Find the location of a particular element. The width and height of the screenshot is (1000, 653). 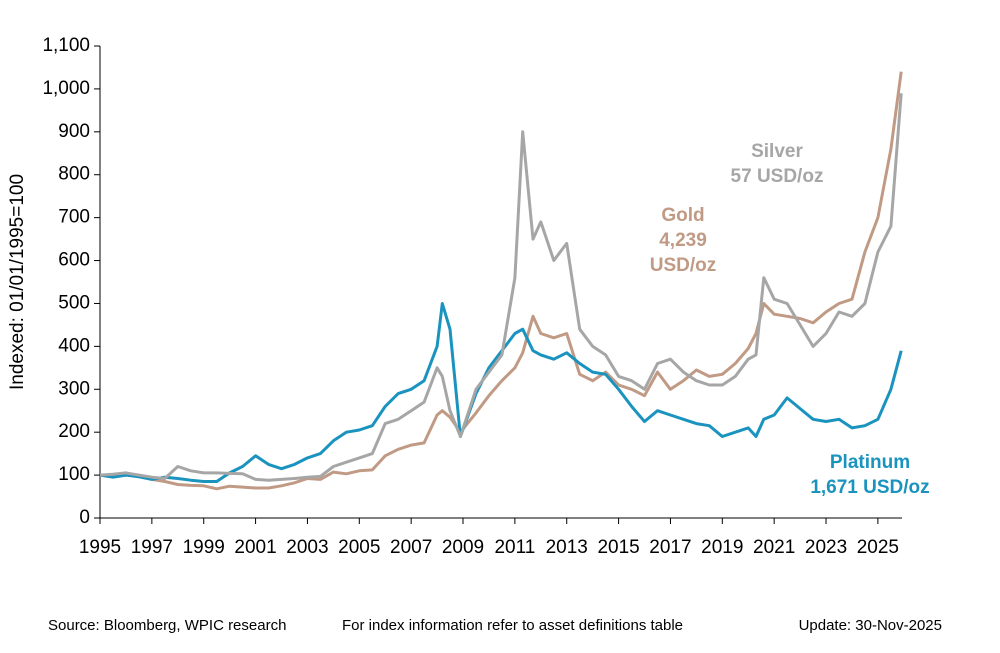

x-tick-label: 2009 is located at coordinates (463, 547).